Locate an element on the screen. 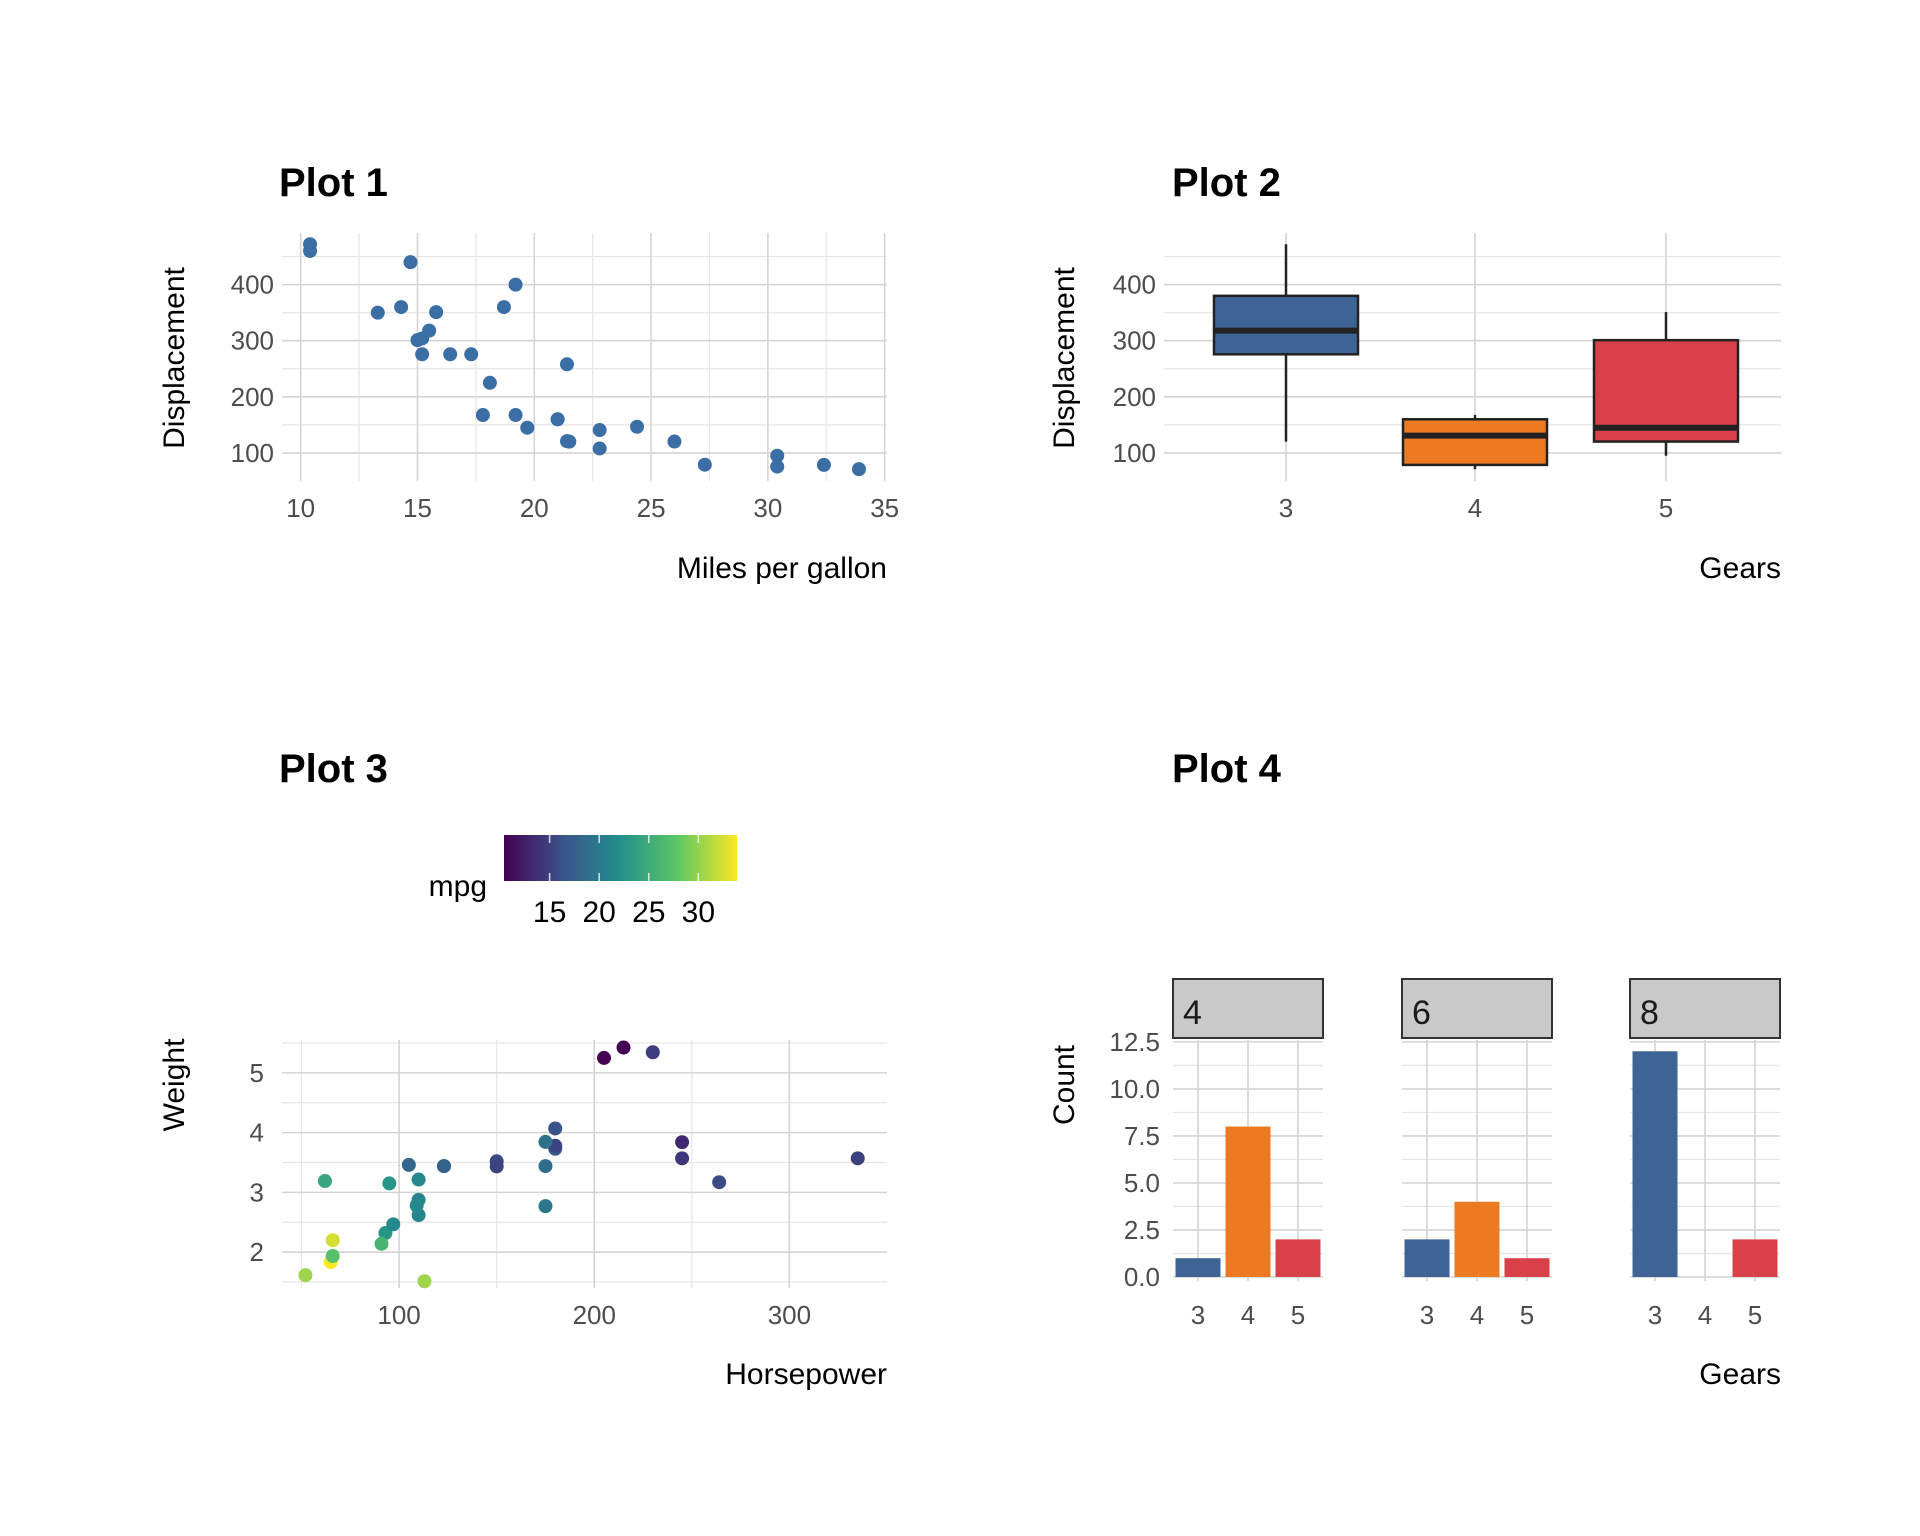 The width and height of the screenshot is (1920, 1536). colorbar-tick-label: 15 is located at coordinates (549, 912).